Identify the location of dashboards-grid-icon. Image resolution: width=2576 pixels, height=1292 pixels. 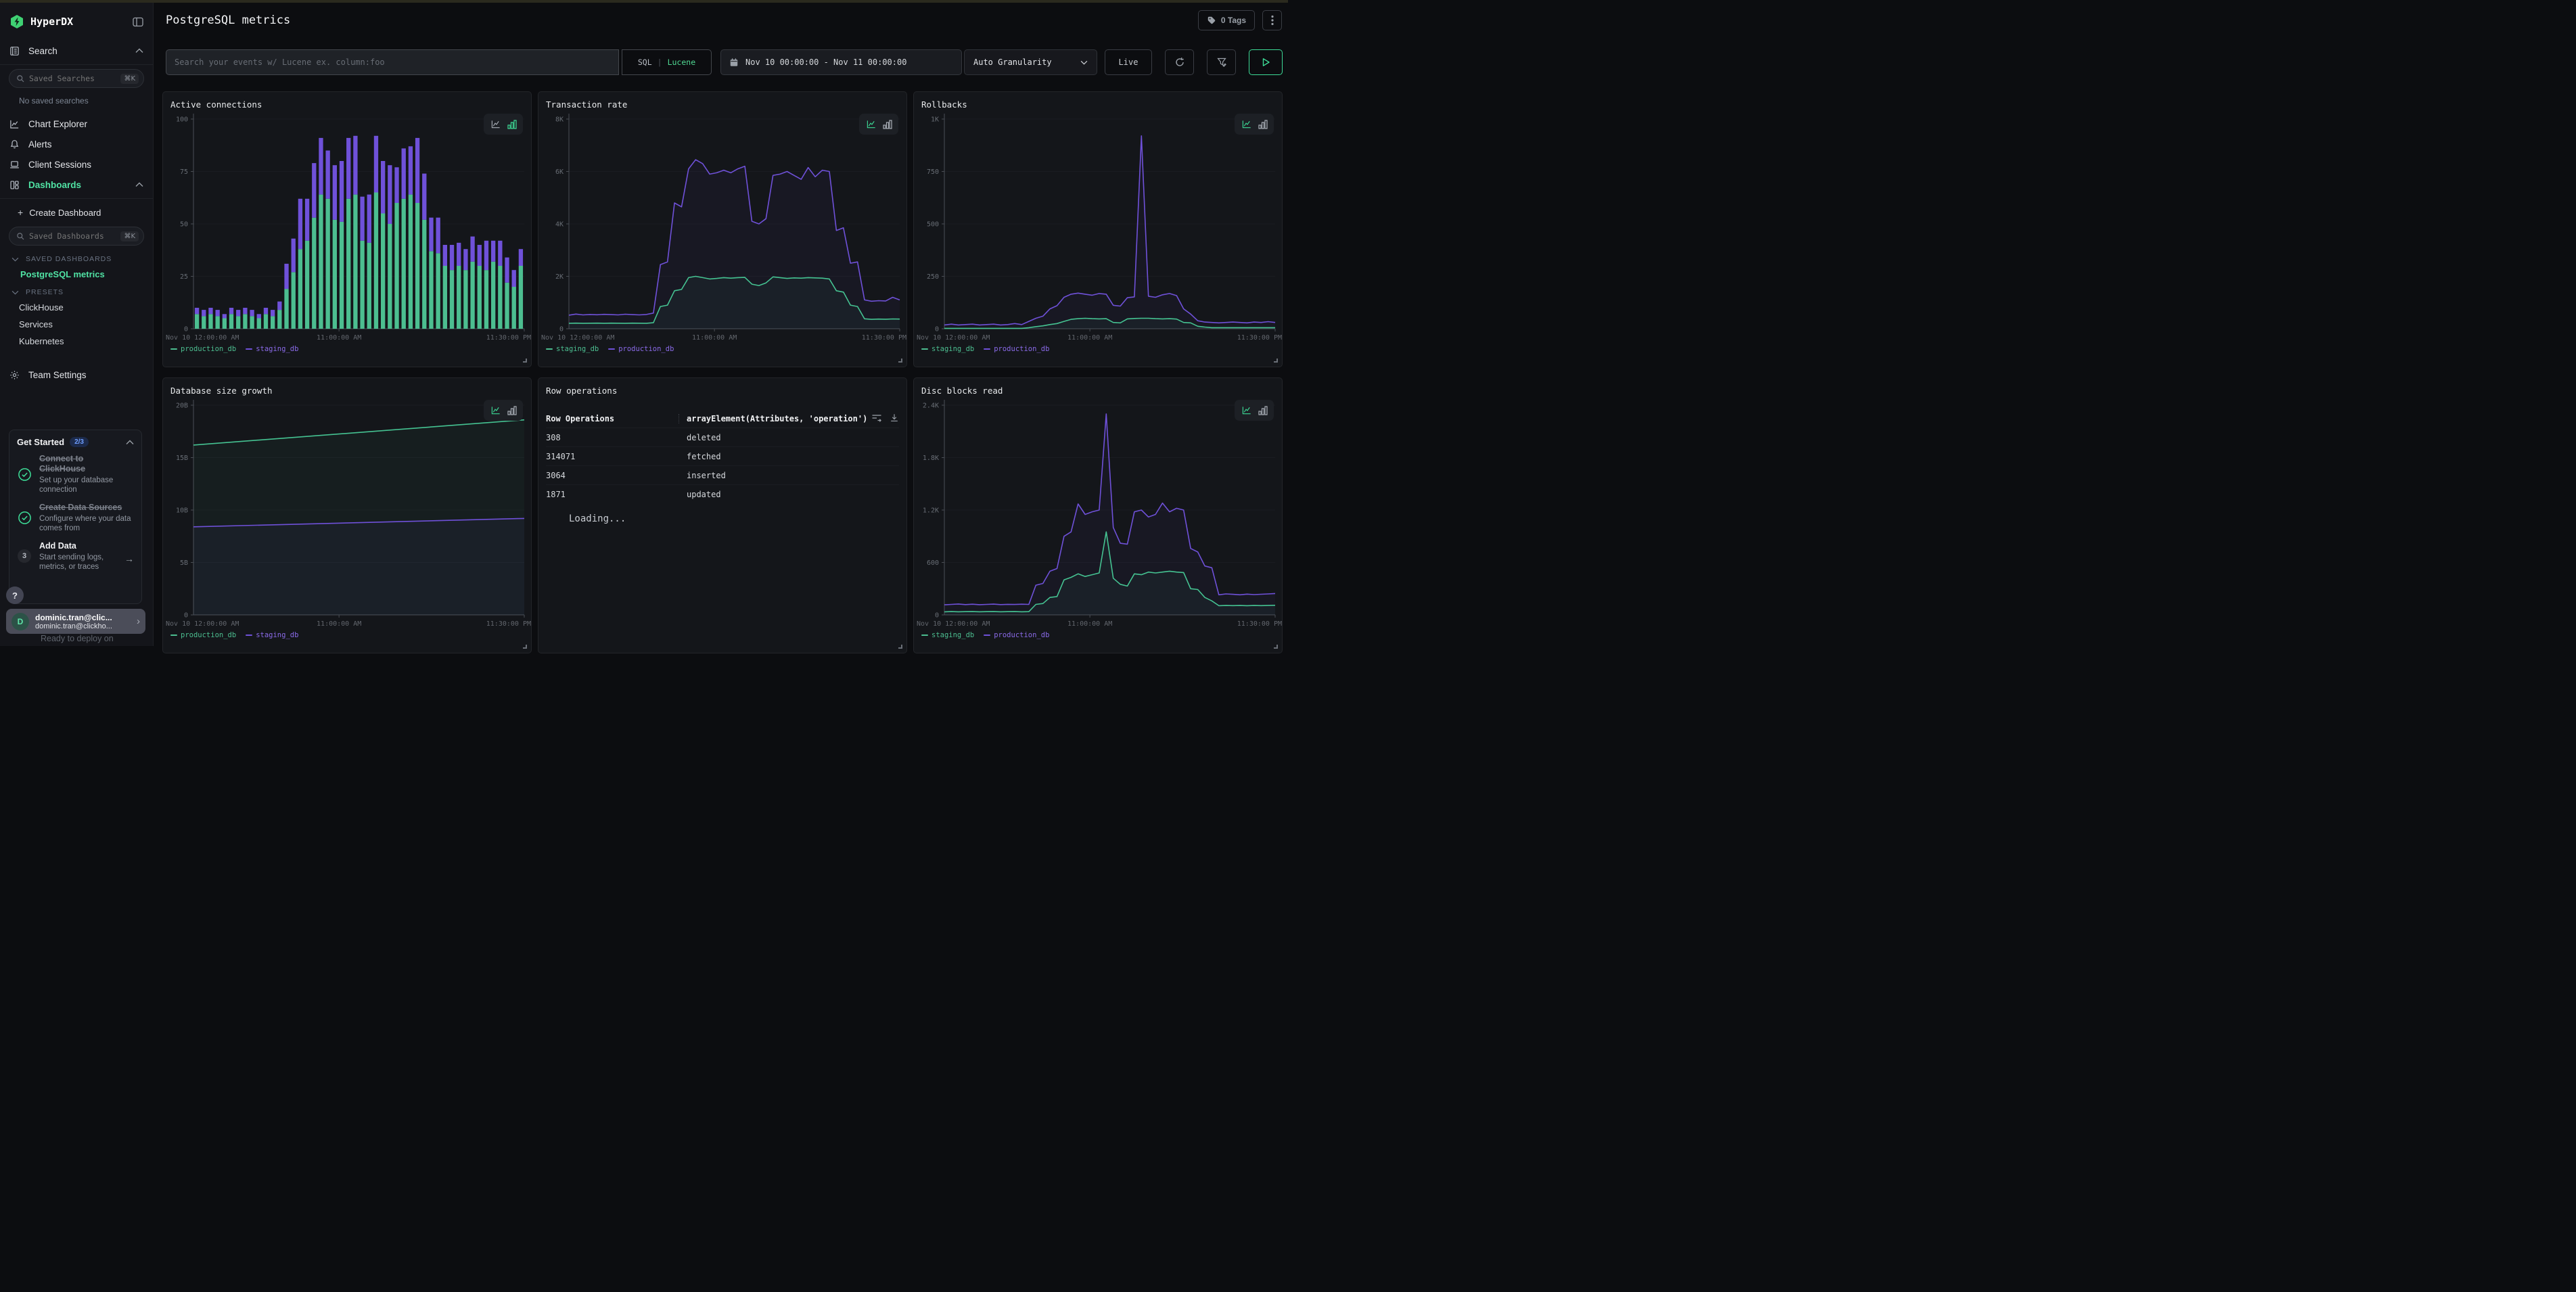
(15, 185).